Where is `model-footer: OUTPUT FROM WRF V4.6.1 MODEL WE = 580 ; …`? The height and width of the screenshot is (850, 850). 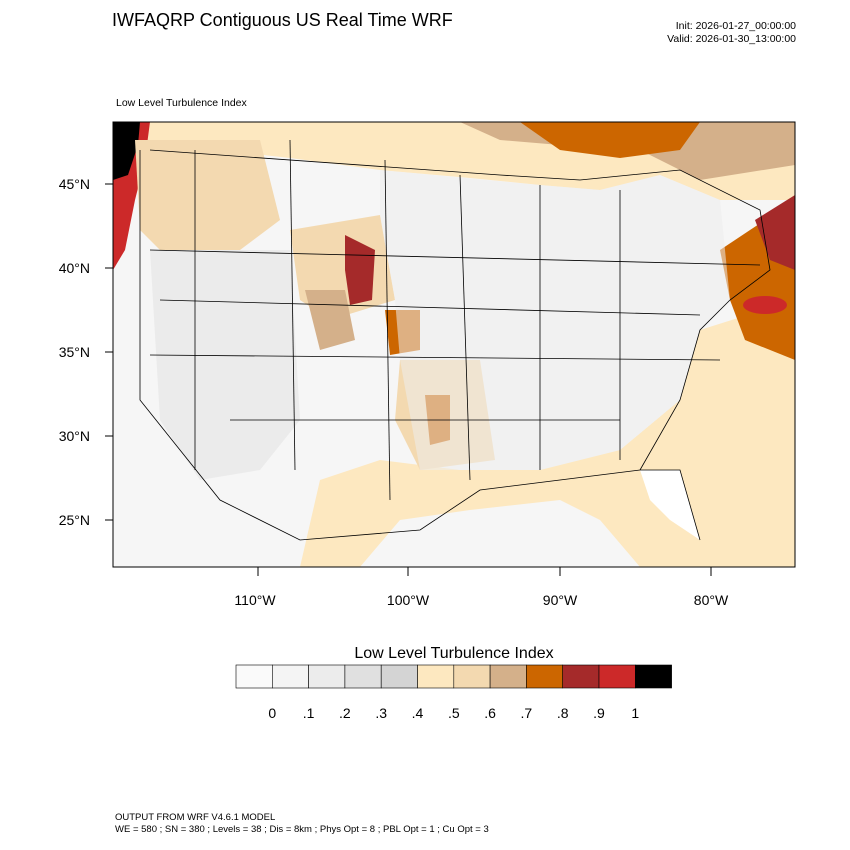 model-footer: OUTPUT FROM WRF V4.6.1 MODEL WE = 580 ; … is located at coordinates (302, 824).